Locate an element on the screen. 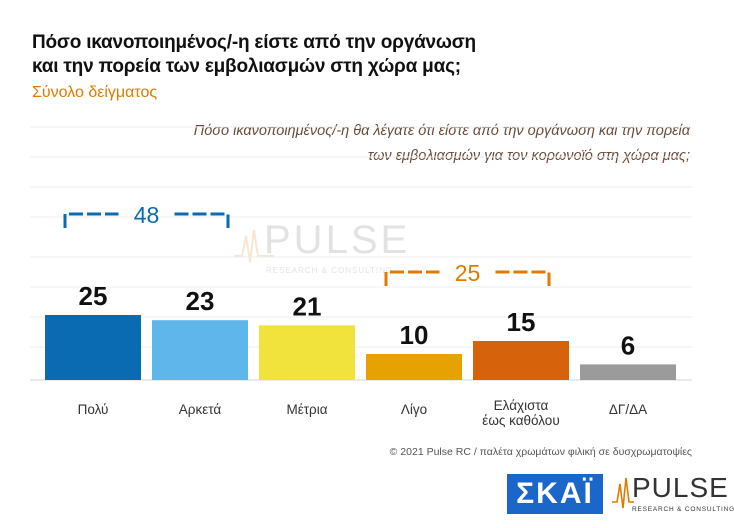  pulse-logo: PULSE RESEARCH & CONSULTING is located at coordinates (673, 494).